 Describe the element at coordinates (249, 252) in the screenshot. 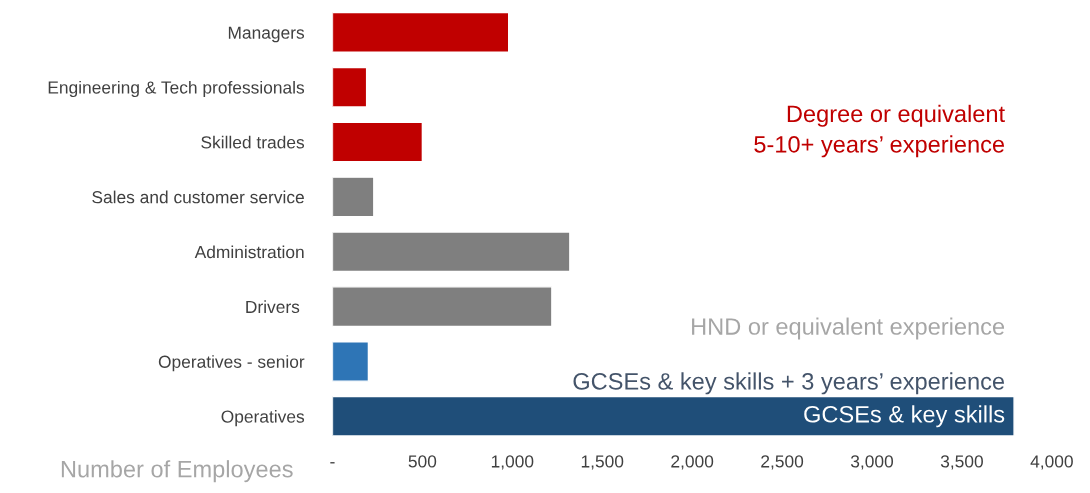

I see `y-tick-label: Administration` at that location.